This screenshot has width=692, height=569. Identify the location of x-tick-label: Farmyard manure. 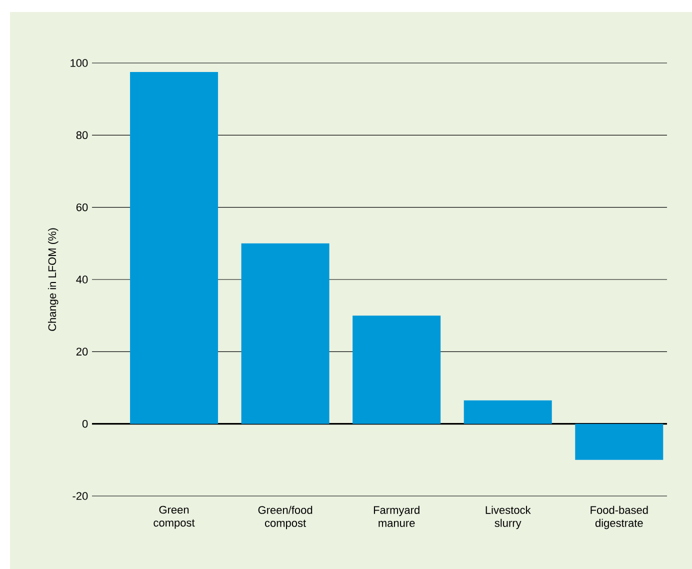
(397, 516).